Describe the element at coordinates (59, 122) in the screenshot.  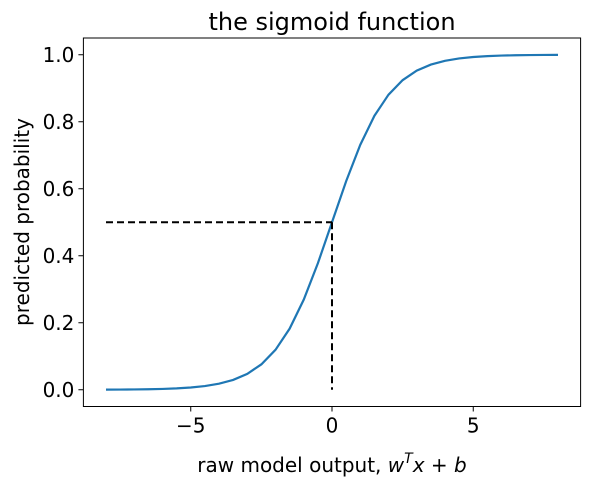
I see `y-tick-label: 0.8` at that location.